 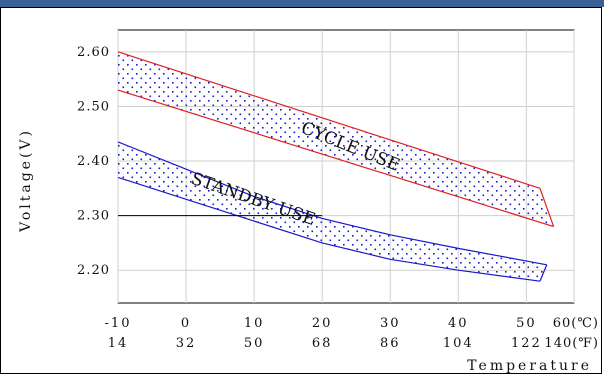 What do you see at coordinates (526, 323) in the screenshot?
I see `x-tick-c-6: 50` at bounding box center [526, 323].